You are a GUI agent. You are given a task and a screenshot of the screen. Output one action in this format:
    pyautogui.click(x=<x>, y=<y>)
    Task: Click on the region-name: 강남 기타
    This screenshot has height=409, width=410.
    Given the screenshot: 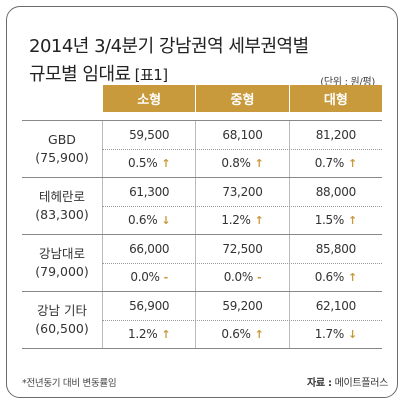 What is the action you would take?
    pyautogui.click(x=62, y=310)
    